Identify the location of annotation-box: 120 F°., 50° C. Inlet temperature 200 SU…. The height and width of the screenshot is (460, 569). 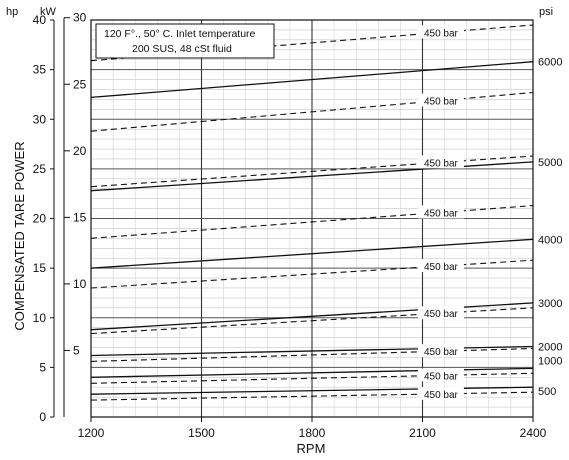
(185, 41).